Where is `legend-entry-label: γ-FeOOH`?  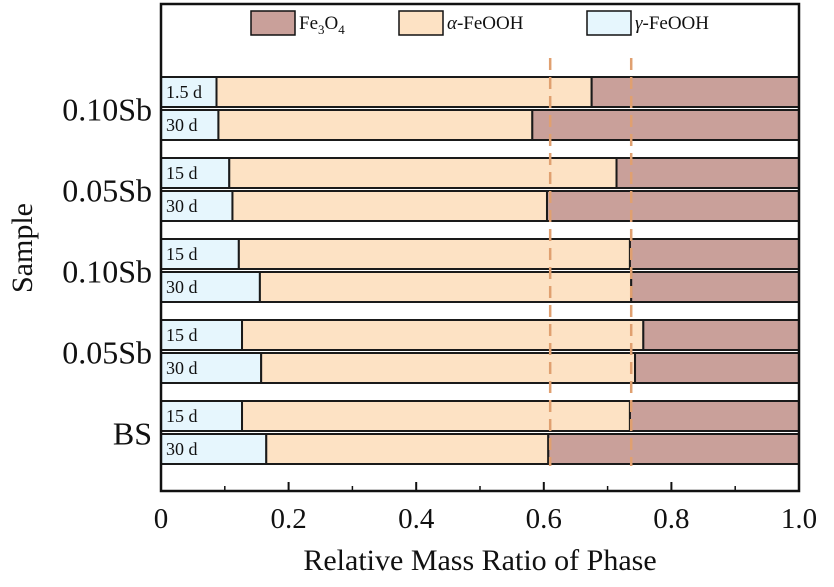
legend-entry-label: γ-FeOOH is located at coordinates (672, 23).